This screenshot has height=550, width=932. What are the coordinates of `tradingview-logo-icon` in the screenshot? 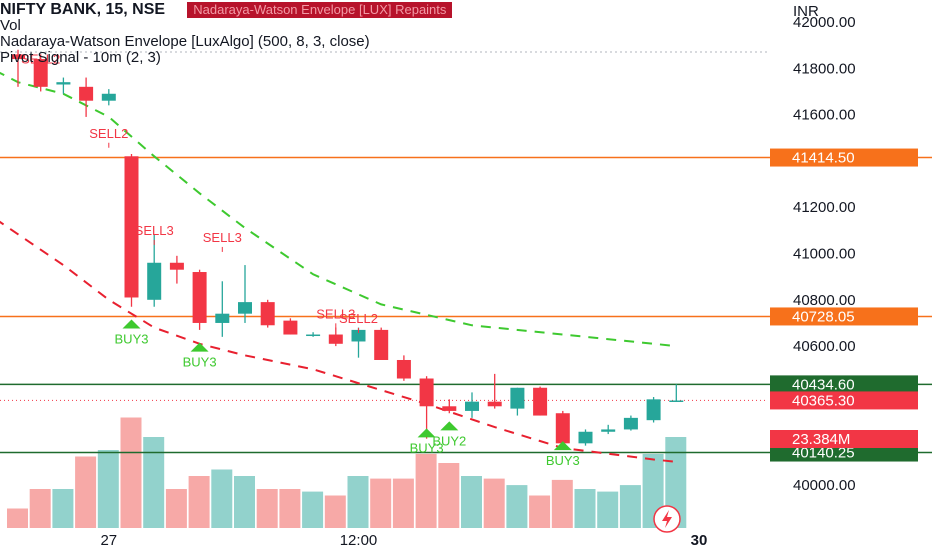 It's located at (667, 519).